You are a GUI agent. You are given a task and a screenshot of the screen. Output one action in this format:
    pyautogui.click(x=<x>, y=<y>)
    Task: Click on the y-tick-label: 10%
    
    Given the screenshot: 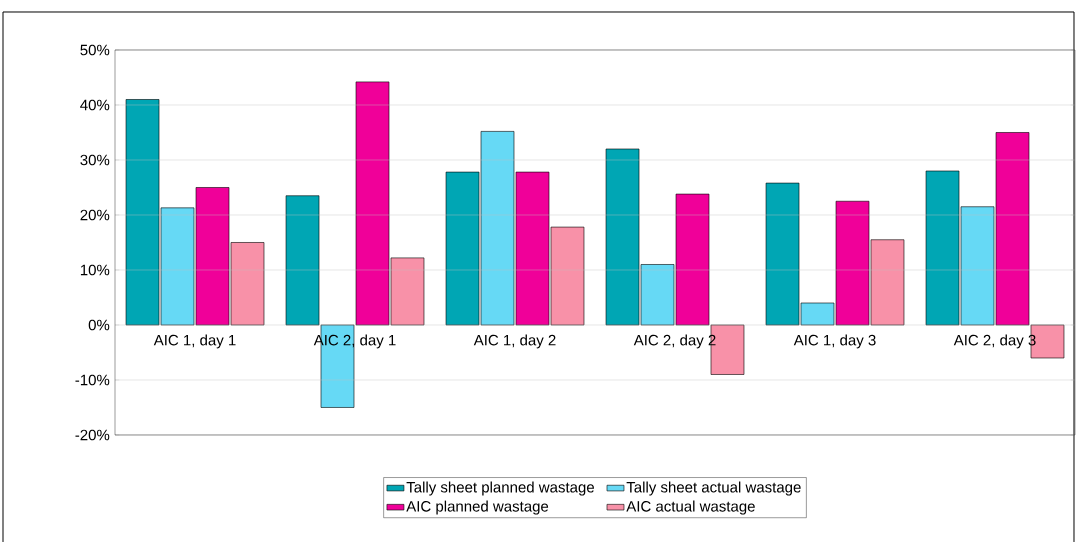 What is the action you would take?
    pyautogui.click(x=95, y=270)
    